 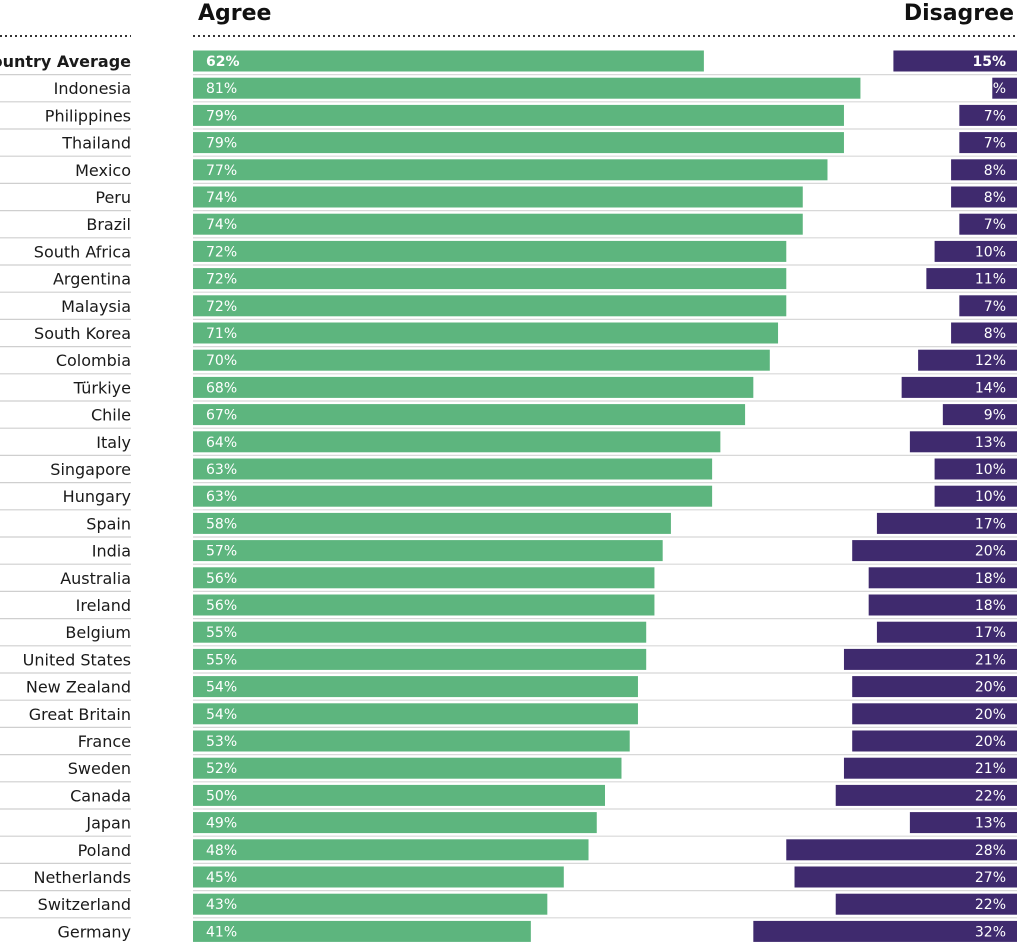 What do you see at coordinates (221, 742) in the screenshot?
I see `agree-value-label: 53%` at bounding box center [221, 742].